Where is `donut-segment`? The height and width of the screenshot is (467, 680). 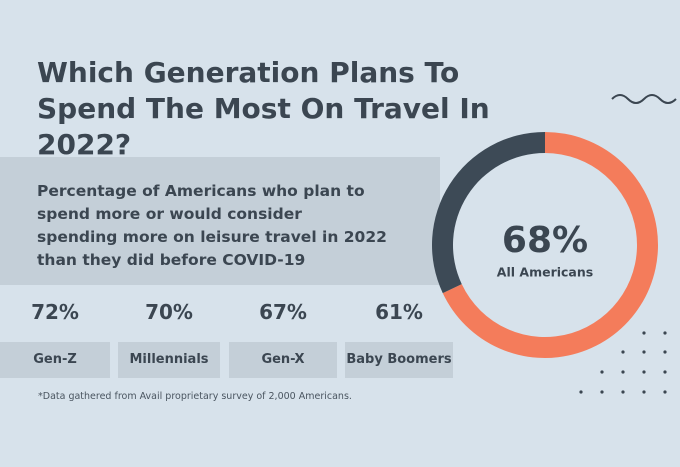
donut-segment is located at coordinates (488, 213).